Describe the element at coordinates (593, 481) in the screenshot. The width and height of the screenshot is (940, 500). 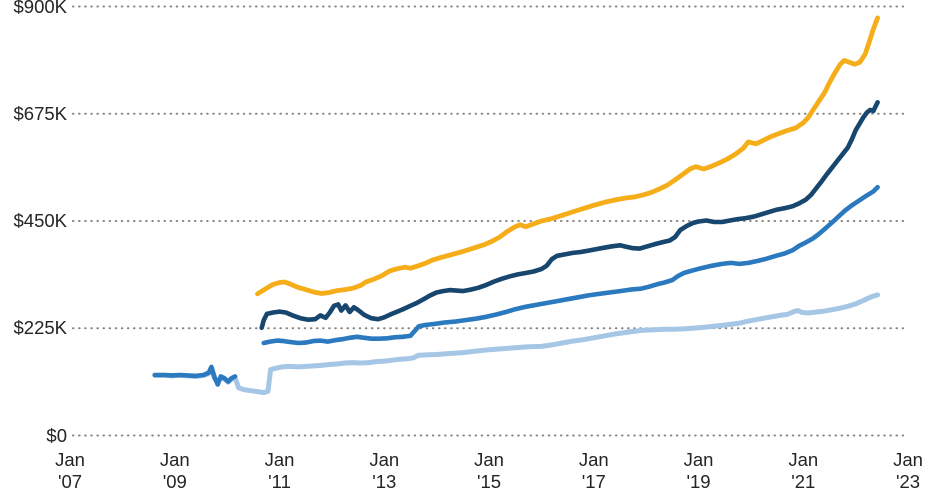
I see `x-tick-year: '17` at that location.